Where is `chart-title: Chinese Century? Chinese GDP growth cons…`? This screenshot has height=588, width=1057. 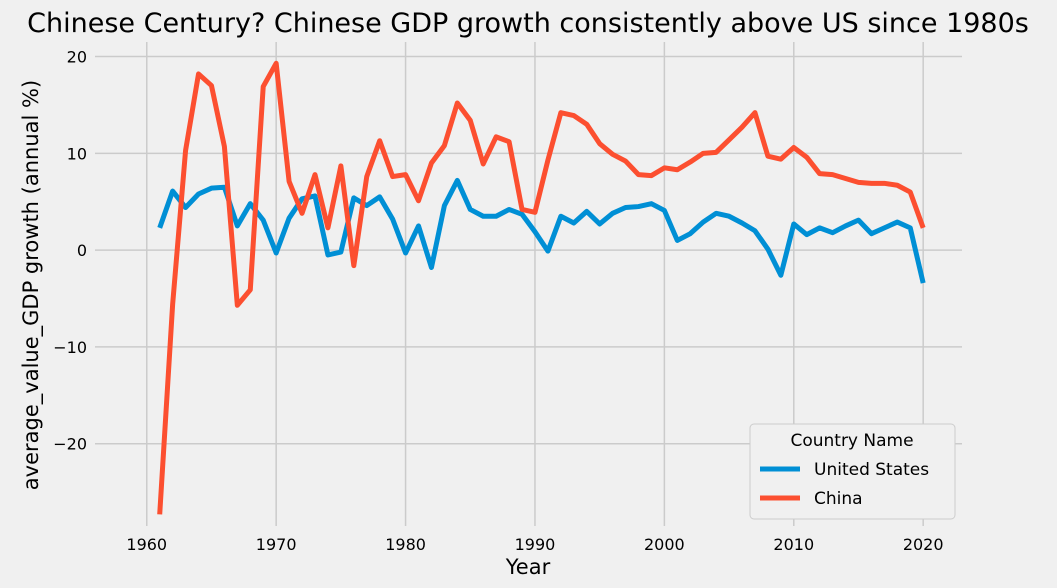 chart-title: Chinese Century? Chinese GDP growth cons… is located at coordinates (528, 23).